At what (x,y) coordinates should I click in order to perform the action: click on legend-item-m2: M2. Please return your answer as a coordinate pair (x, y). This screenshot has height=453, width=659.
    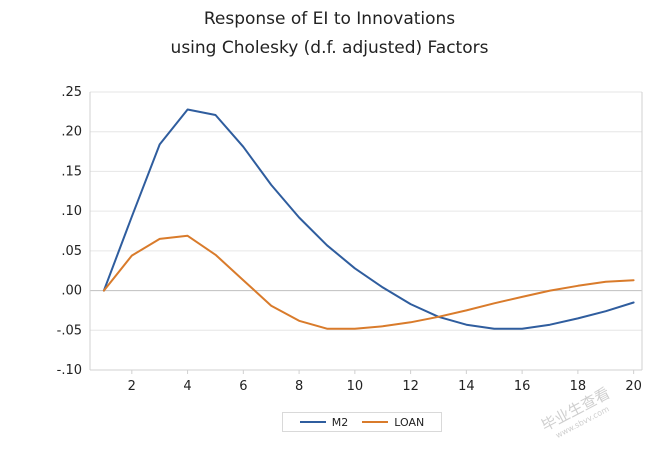
    Looking at the image, I should click on (324, 422).